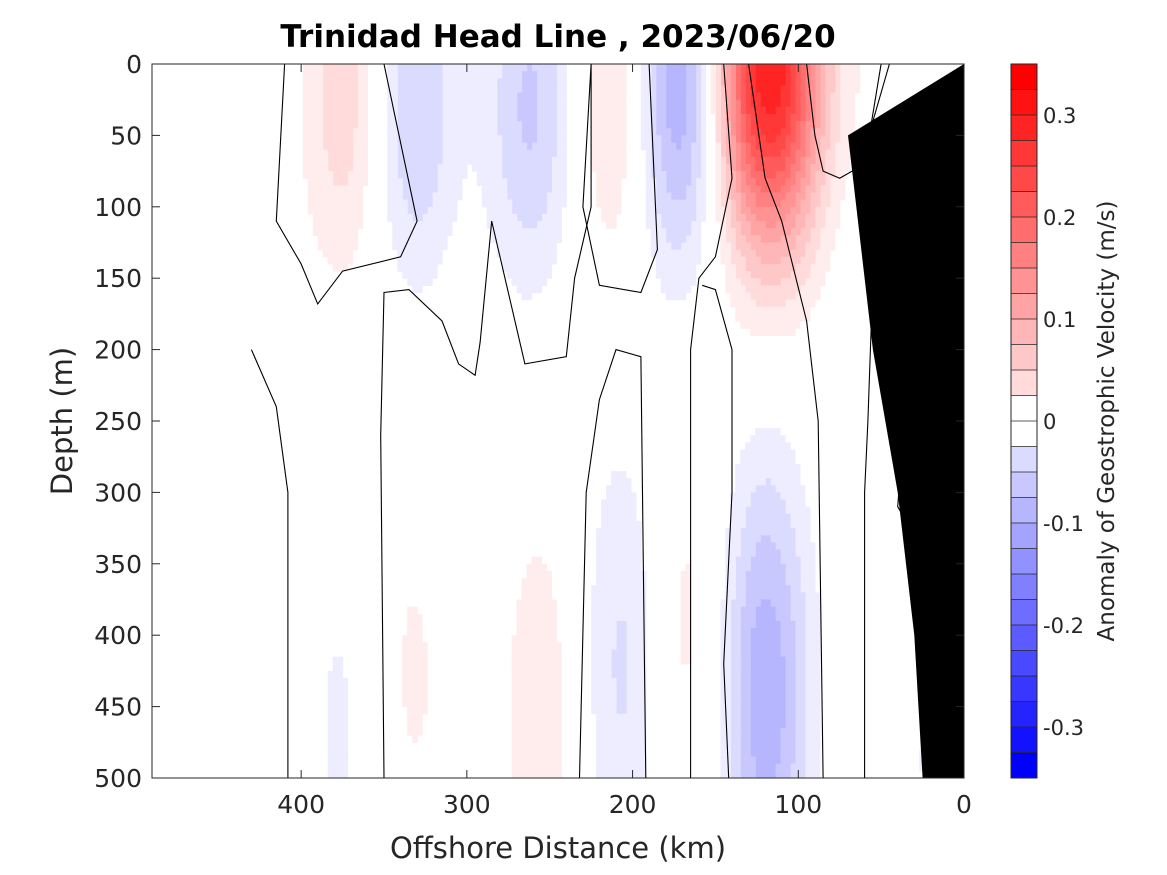 This screenshot has height=875, width=1167. I want to click on x-tick-label: 400, so click(301, 804).